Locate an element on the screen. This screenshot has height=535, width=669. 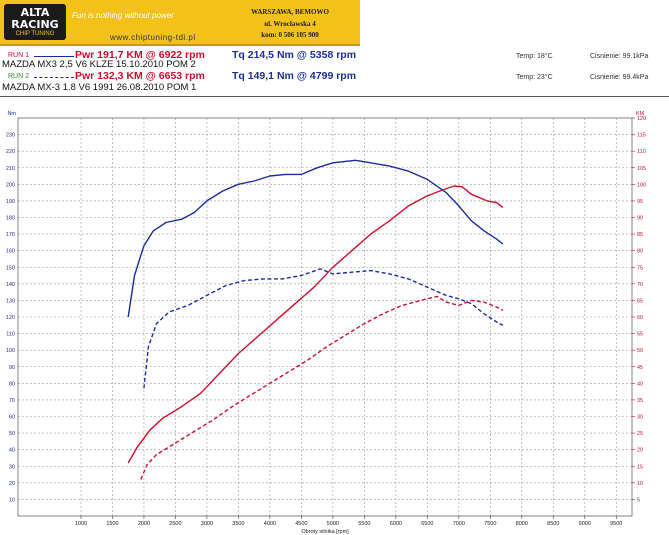
header-divider is located at coordinates (334, 96).